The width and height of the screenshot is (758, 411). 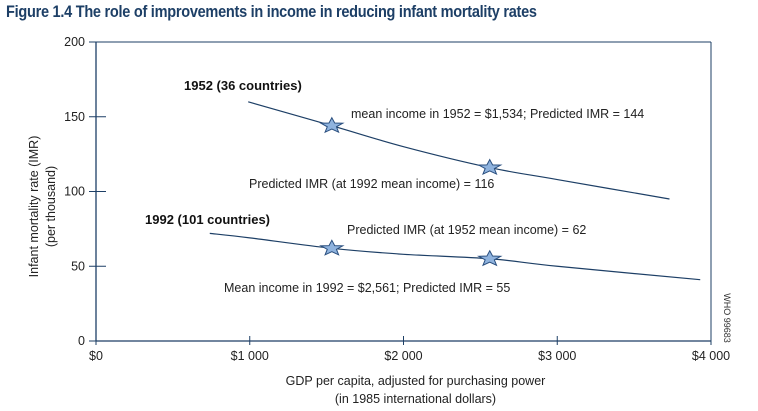 What do you see at coordinates (207, 219) in the screenshot?
I see `series-label-1992: 1992 (101 countries)` at bounding box center [207, 219].